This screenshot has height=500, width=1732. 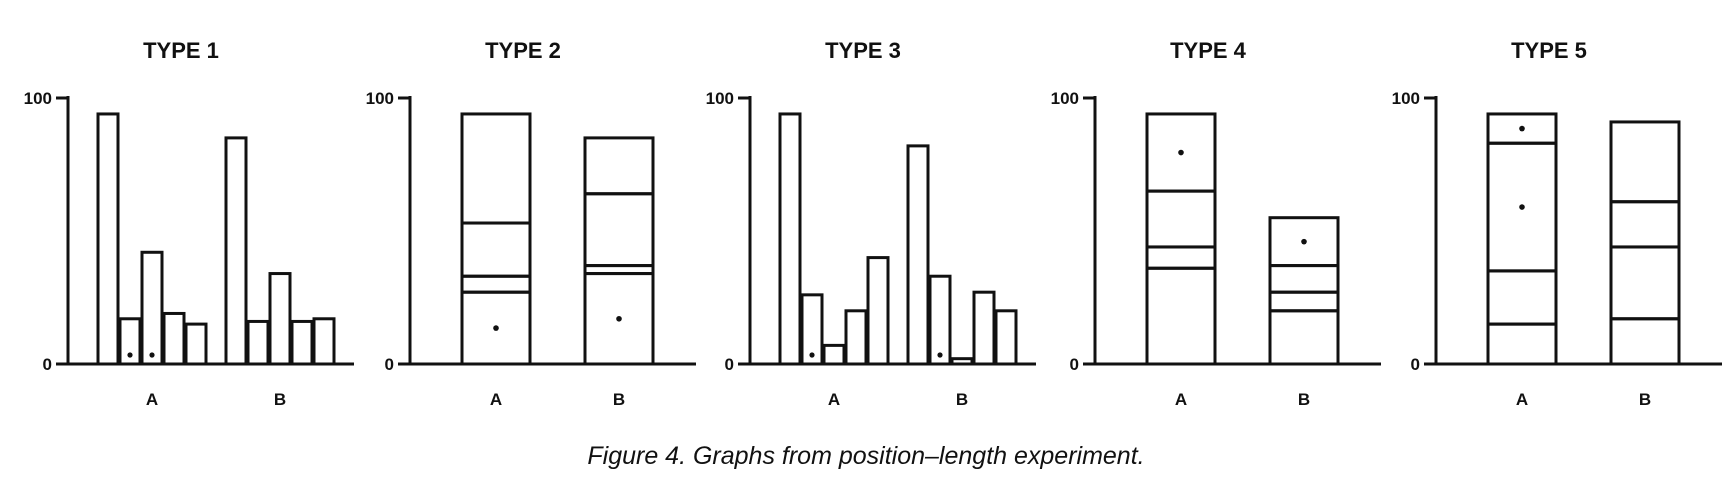 What do you see at coordinates (496, 399) in the screenshot?
I see `type2-x-label-A: A` at bounding box center [496, 399].